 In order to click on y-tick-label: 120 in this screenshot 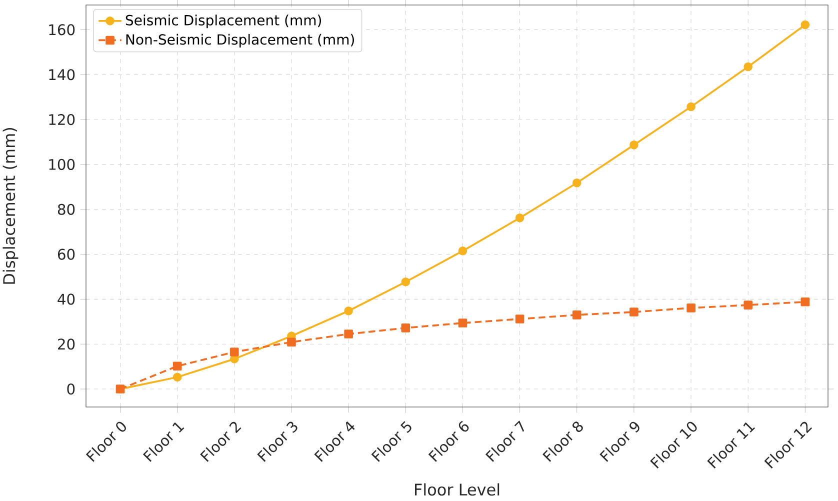, I will do `click(62, 120)`.